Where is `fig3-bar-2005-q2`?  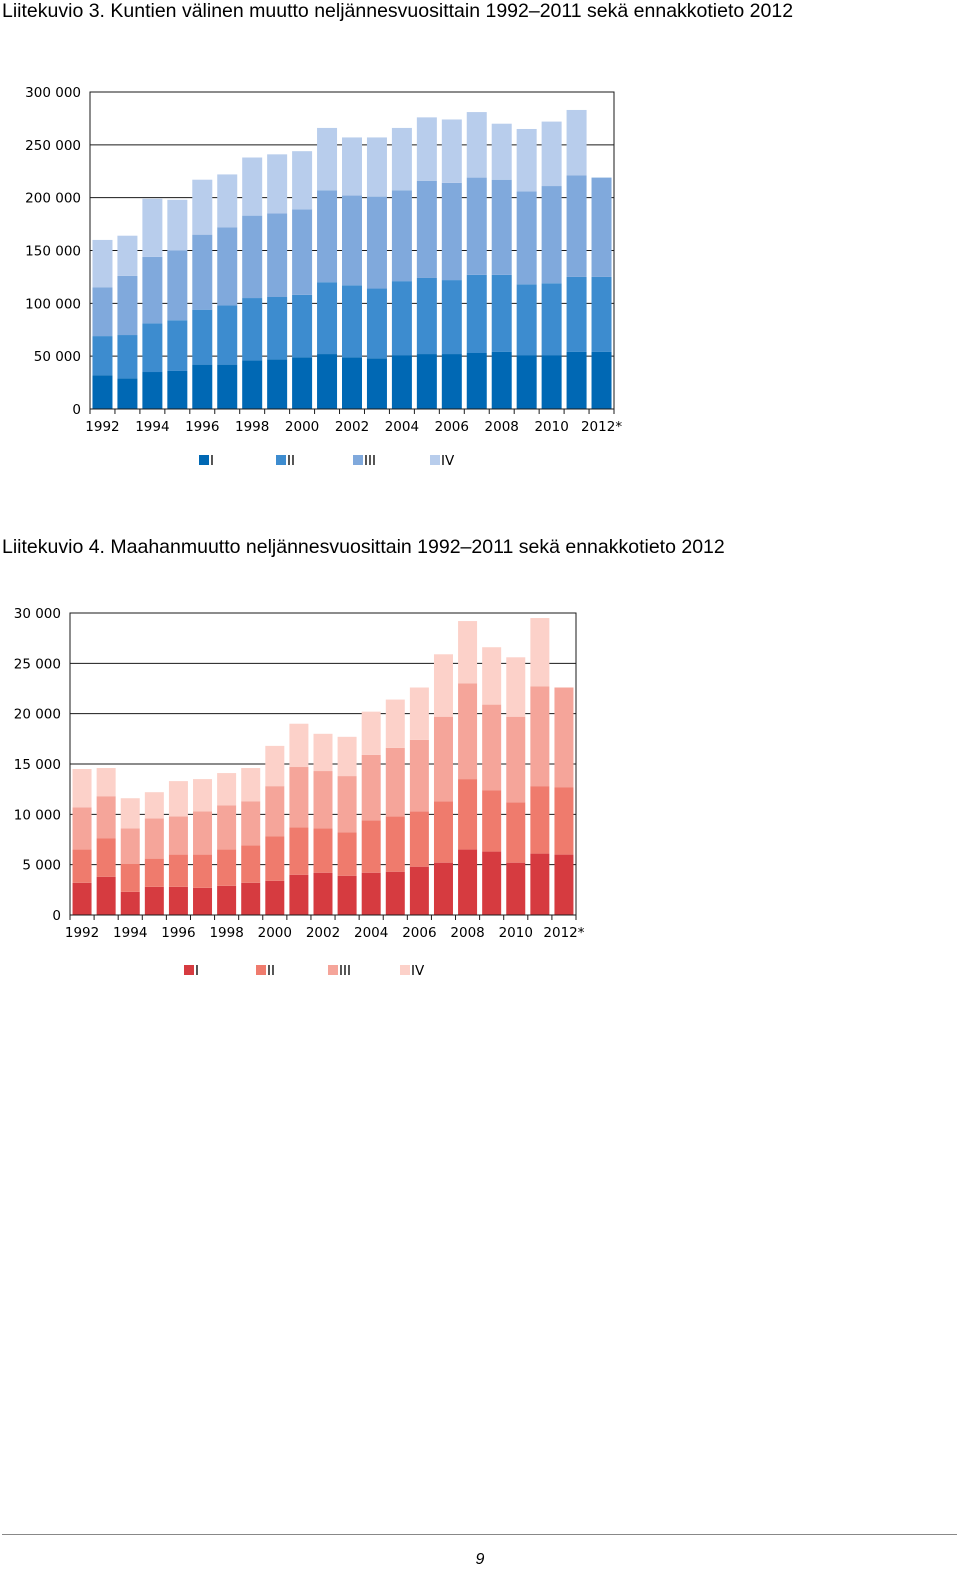 fig3-bar-2005-q2 is located at coordinates (426, 316).